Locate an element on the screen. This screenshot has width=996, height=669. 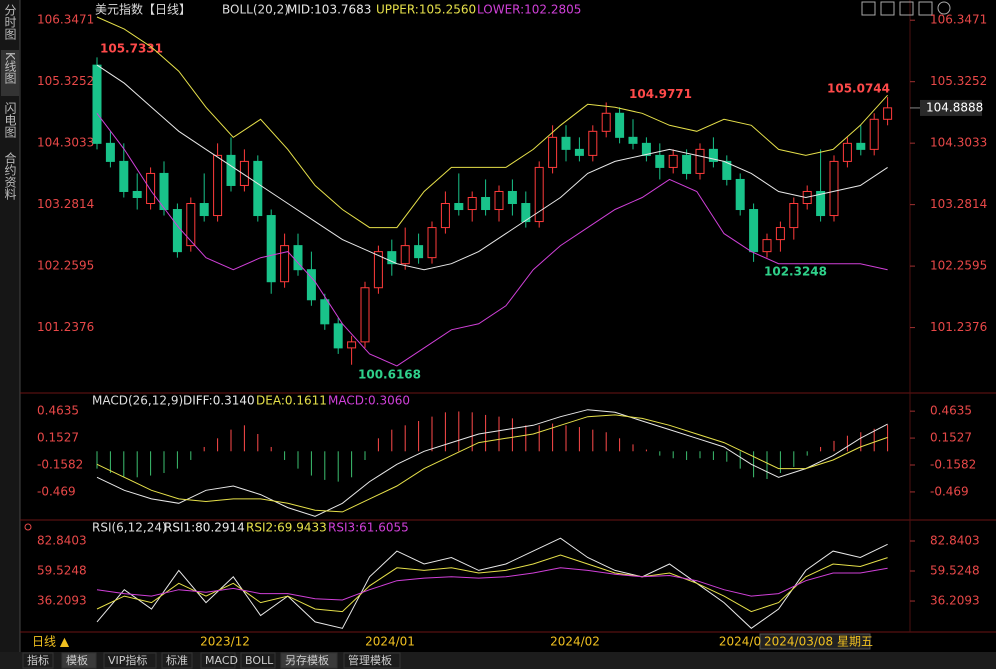
sidebar-tab: 合约资料 is located at coordinates (10, 175).